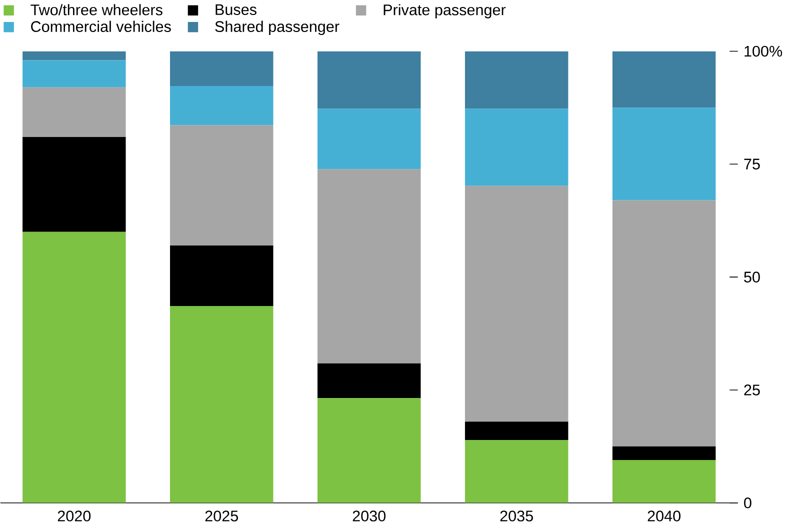 The height and width of the screenshot is (525, 786). Describe the element at coordinates (236, 10) in the screenshot. I see `legend-label: Buses` at that location.